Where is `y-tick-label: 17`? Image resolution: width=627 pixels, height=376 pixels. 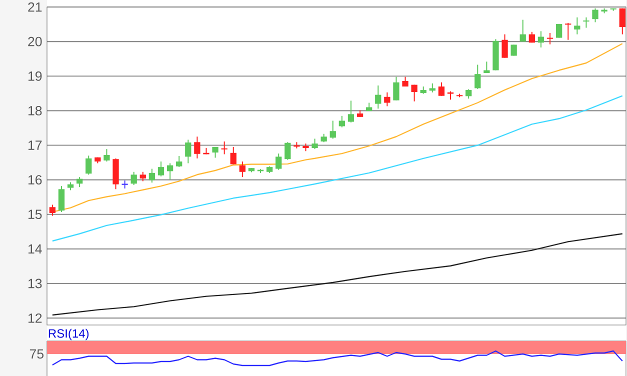 y-tick-label: 17 is located at coordinates (35, 145).